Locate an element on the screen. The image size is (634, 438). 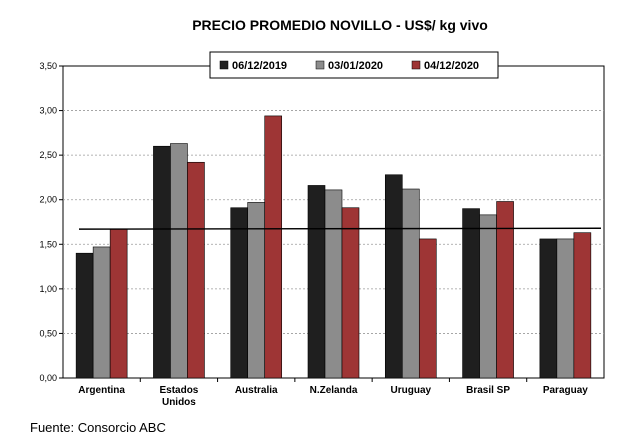
legend-label: 03/01/2020 is located at coordinates (355, 66).